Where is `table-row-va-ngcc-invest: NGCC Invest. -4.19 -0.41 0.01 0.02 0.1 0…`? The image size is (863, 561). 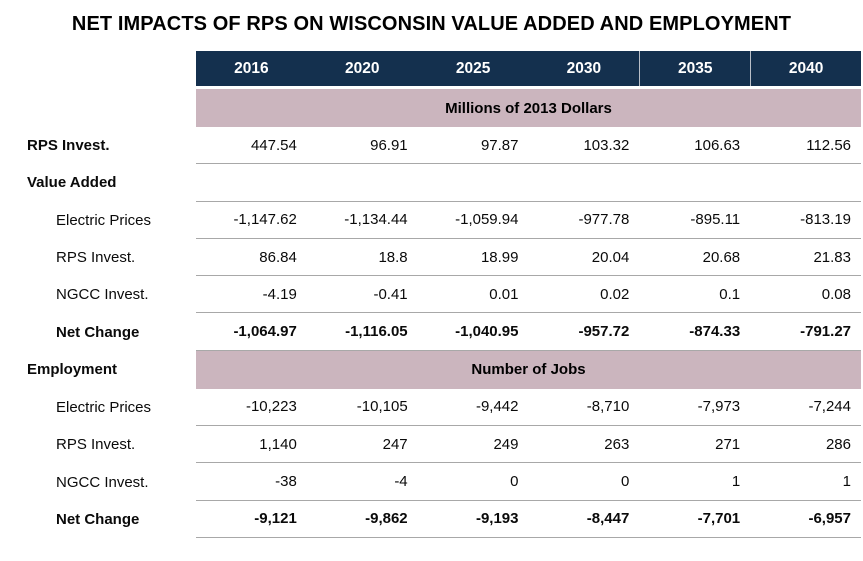 table-row-va-ngcc-invest: NGCC Invest. -4.19 -0.41 0.01 0.02 0.1 0… is located at coordinates (430, 295).